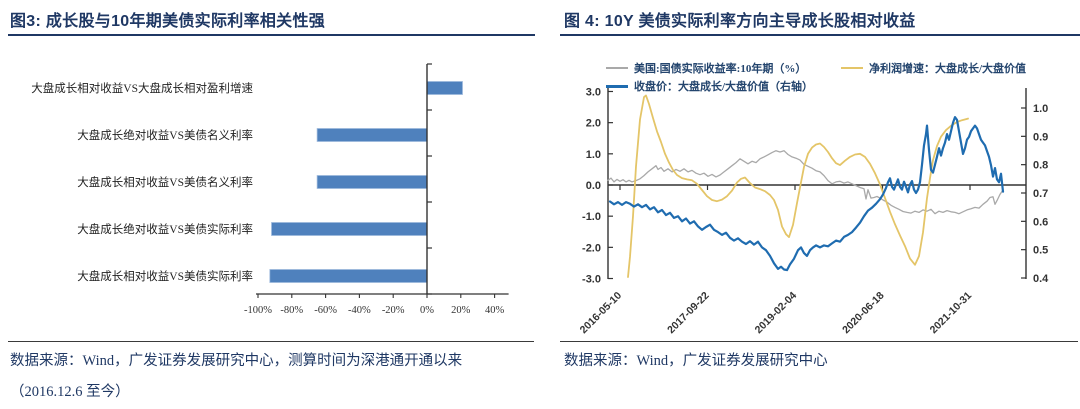 This screenshot has height=409, width=1080. Describe the element at coordinates (852, 68) in the screenshot. I see `legend-line-yellow` at that location.